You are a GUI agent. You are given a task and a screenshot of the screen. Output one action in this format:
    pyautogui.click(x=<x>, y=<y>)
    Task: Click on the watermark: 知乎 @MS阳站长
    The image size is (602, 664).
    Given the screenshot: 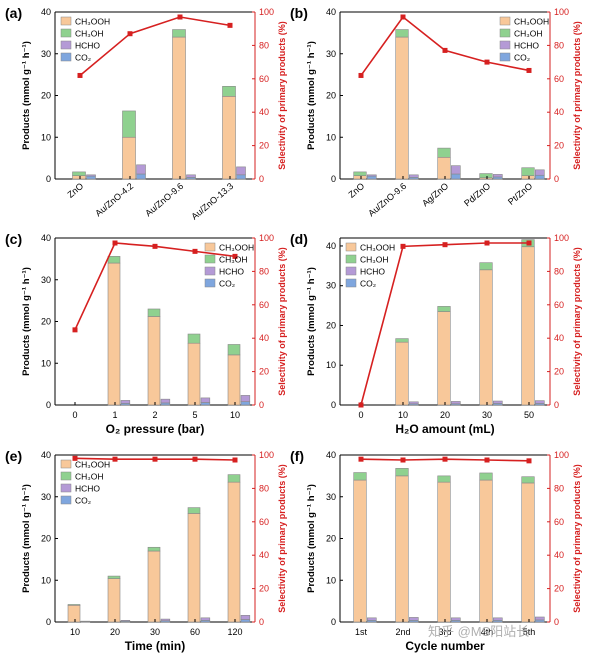 What is the action you would take?
    pyautogui.click(x=478, y=631)
    